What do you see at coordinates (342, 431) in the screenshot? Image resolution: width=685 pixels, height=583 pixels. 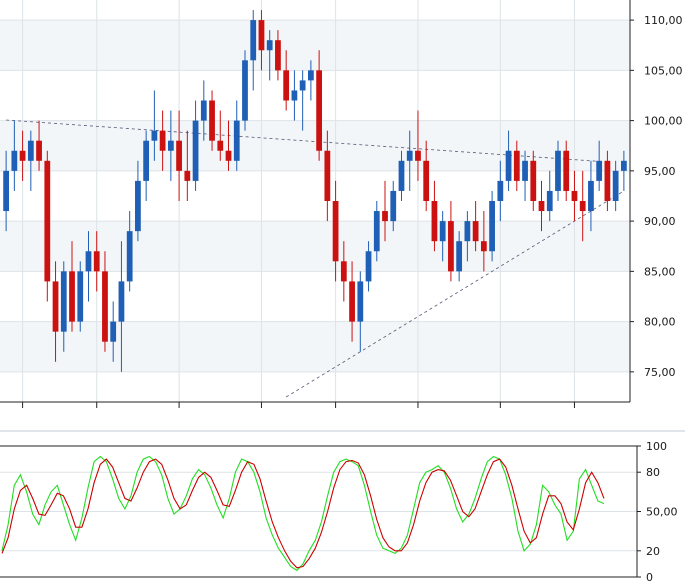 I see `panel-separator` at bounding box center [342, 431].